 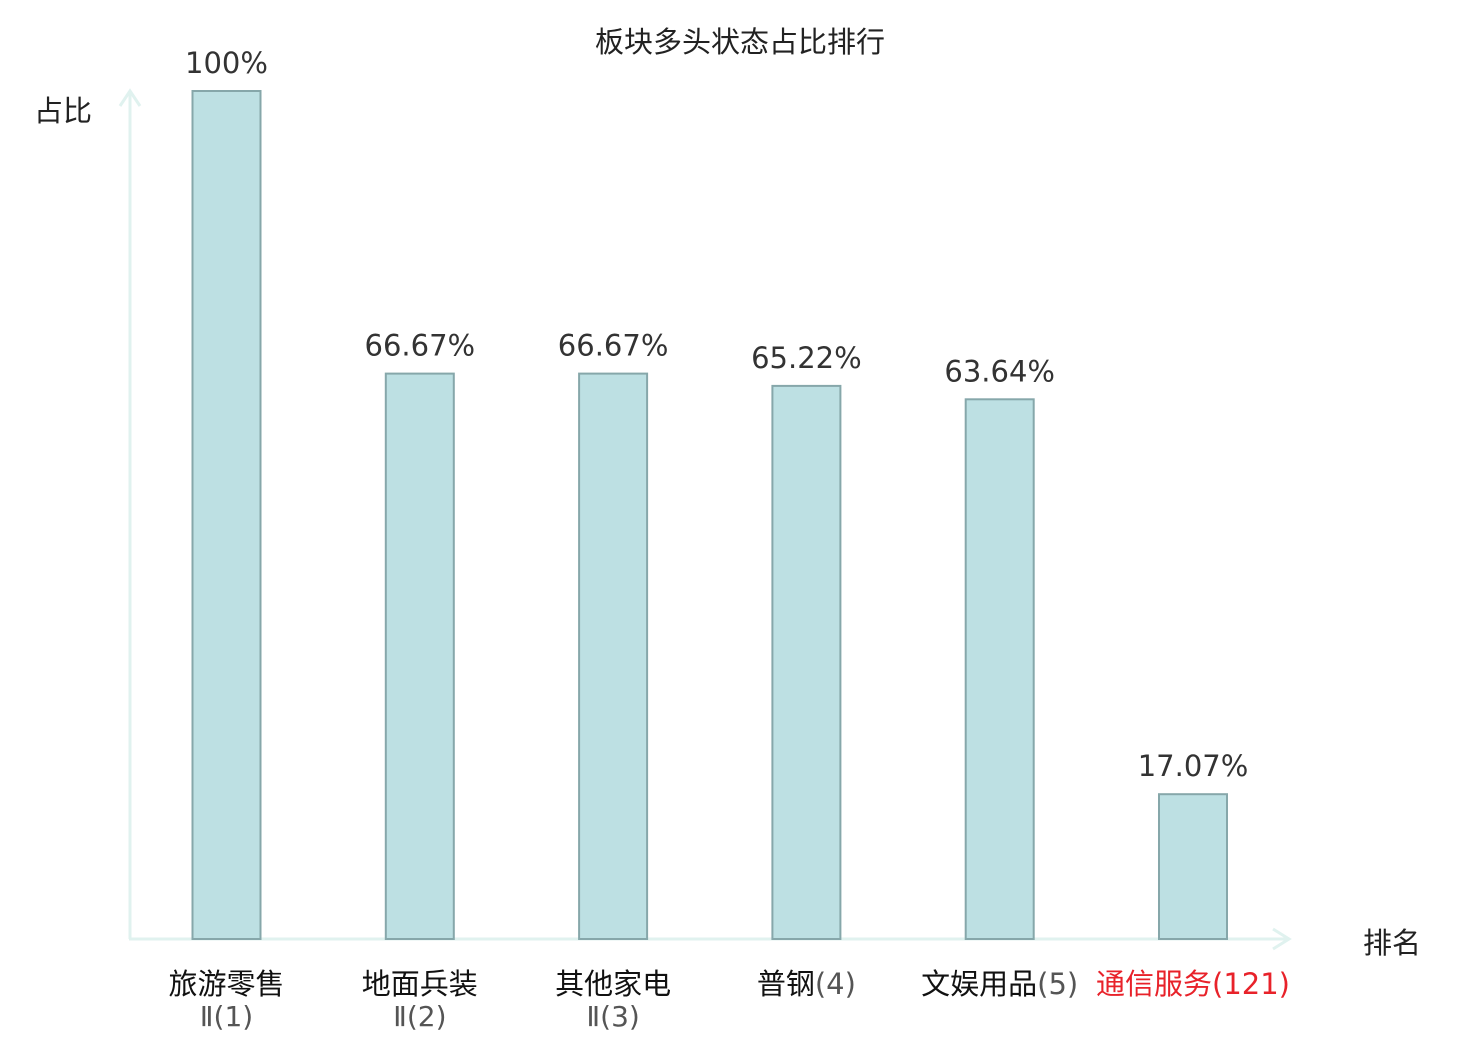 What do you see at coordinates (63, 111) in the screenshot?
I see `y-axis-label: 占比` at bounding box center [63, 111].